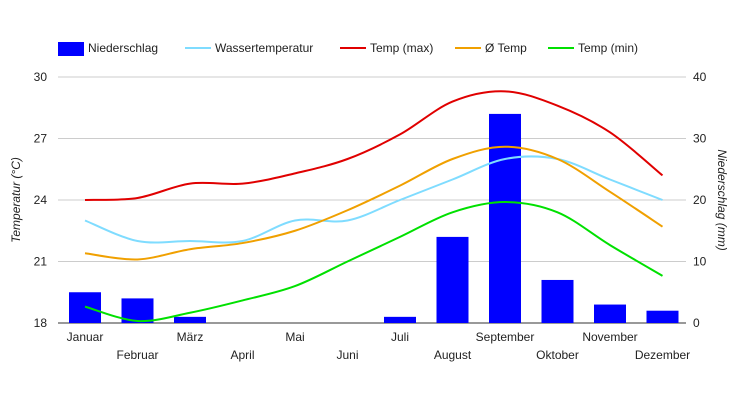  I want to click on x-tick-label: November, so click(609, 337).